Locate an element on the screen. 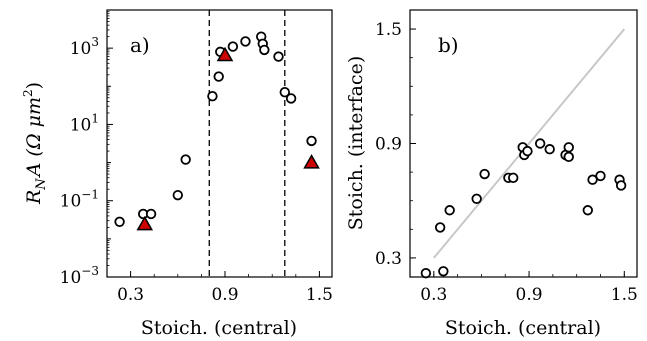  panel-b-ytick-label-1: 0.9 is located at coordinates (388, 145).